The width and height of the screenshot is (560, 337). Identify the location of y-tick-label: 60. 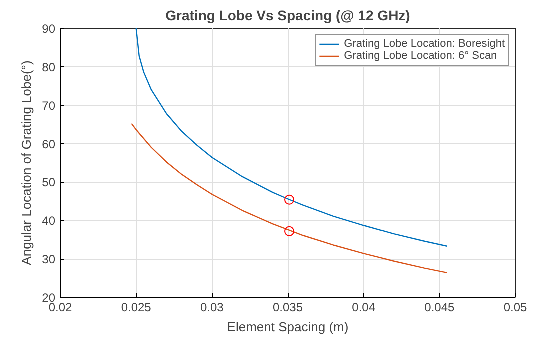
(49, 144).